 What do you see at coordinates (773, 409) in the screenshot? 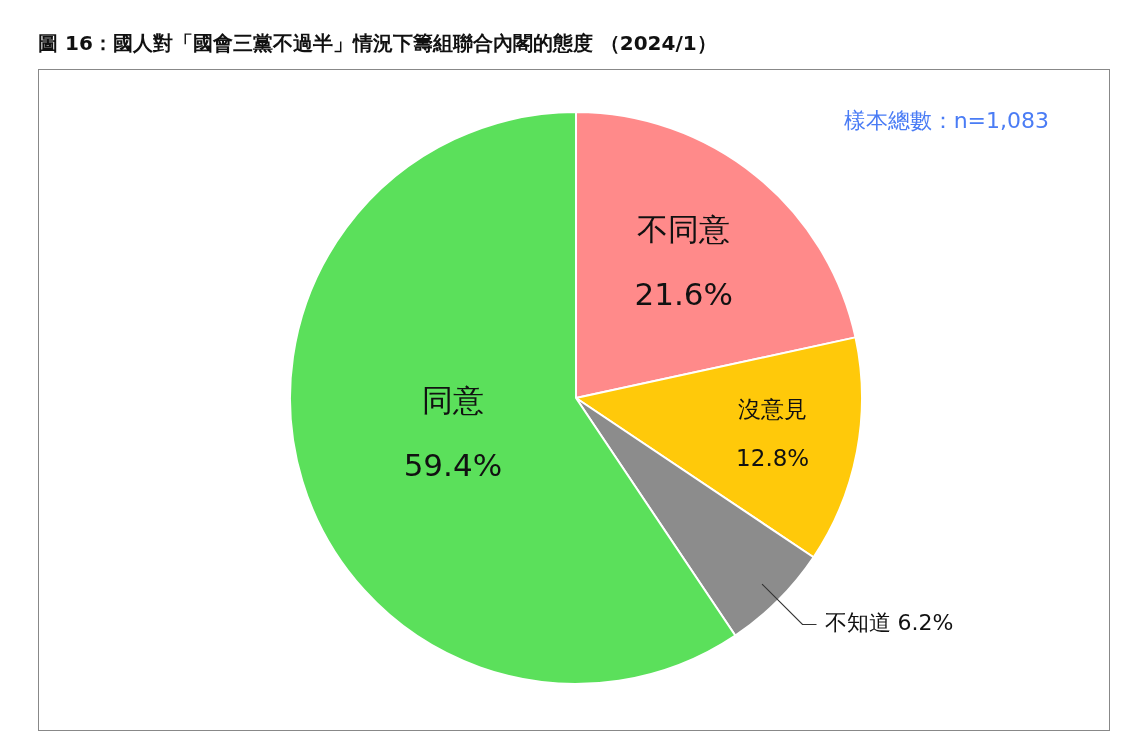
I see `slice-label: 沒意見` at bounding box center [773, 409].